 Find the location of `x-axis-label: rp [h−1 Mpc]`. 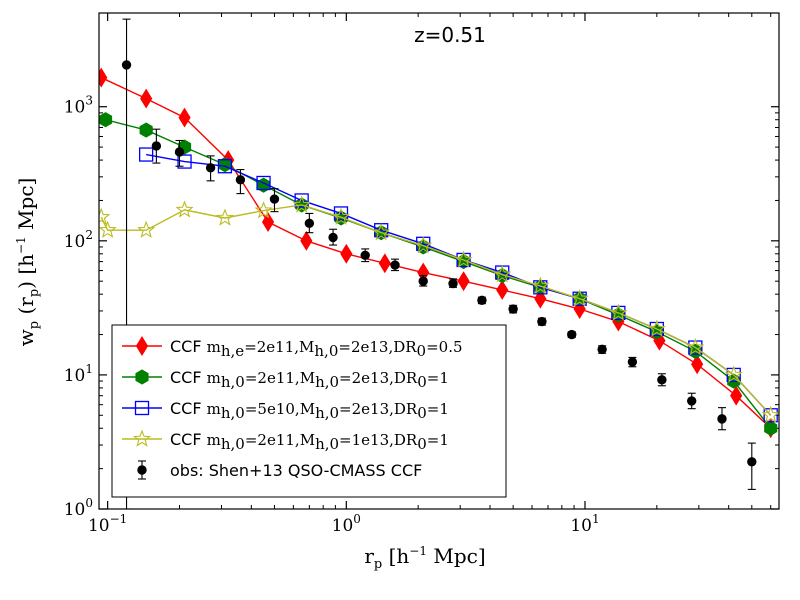

x-axis-label: rp [h−1 Mpc] is located at coordinates (424, 558).